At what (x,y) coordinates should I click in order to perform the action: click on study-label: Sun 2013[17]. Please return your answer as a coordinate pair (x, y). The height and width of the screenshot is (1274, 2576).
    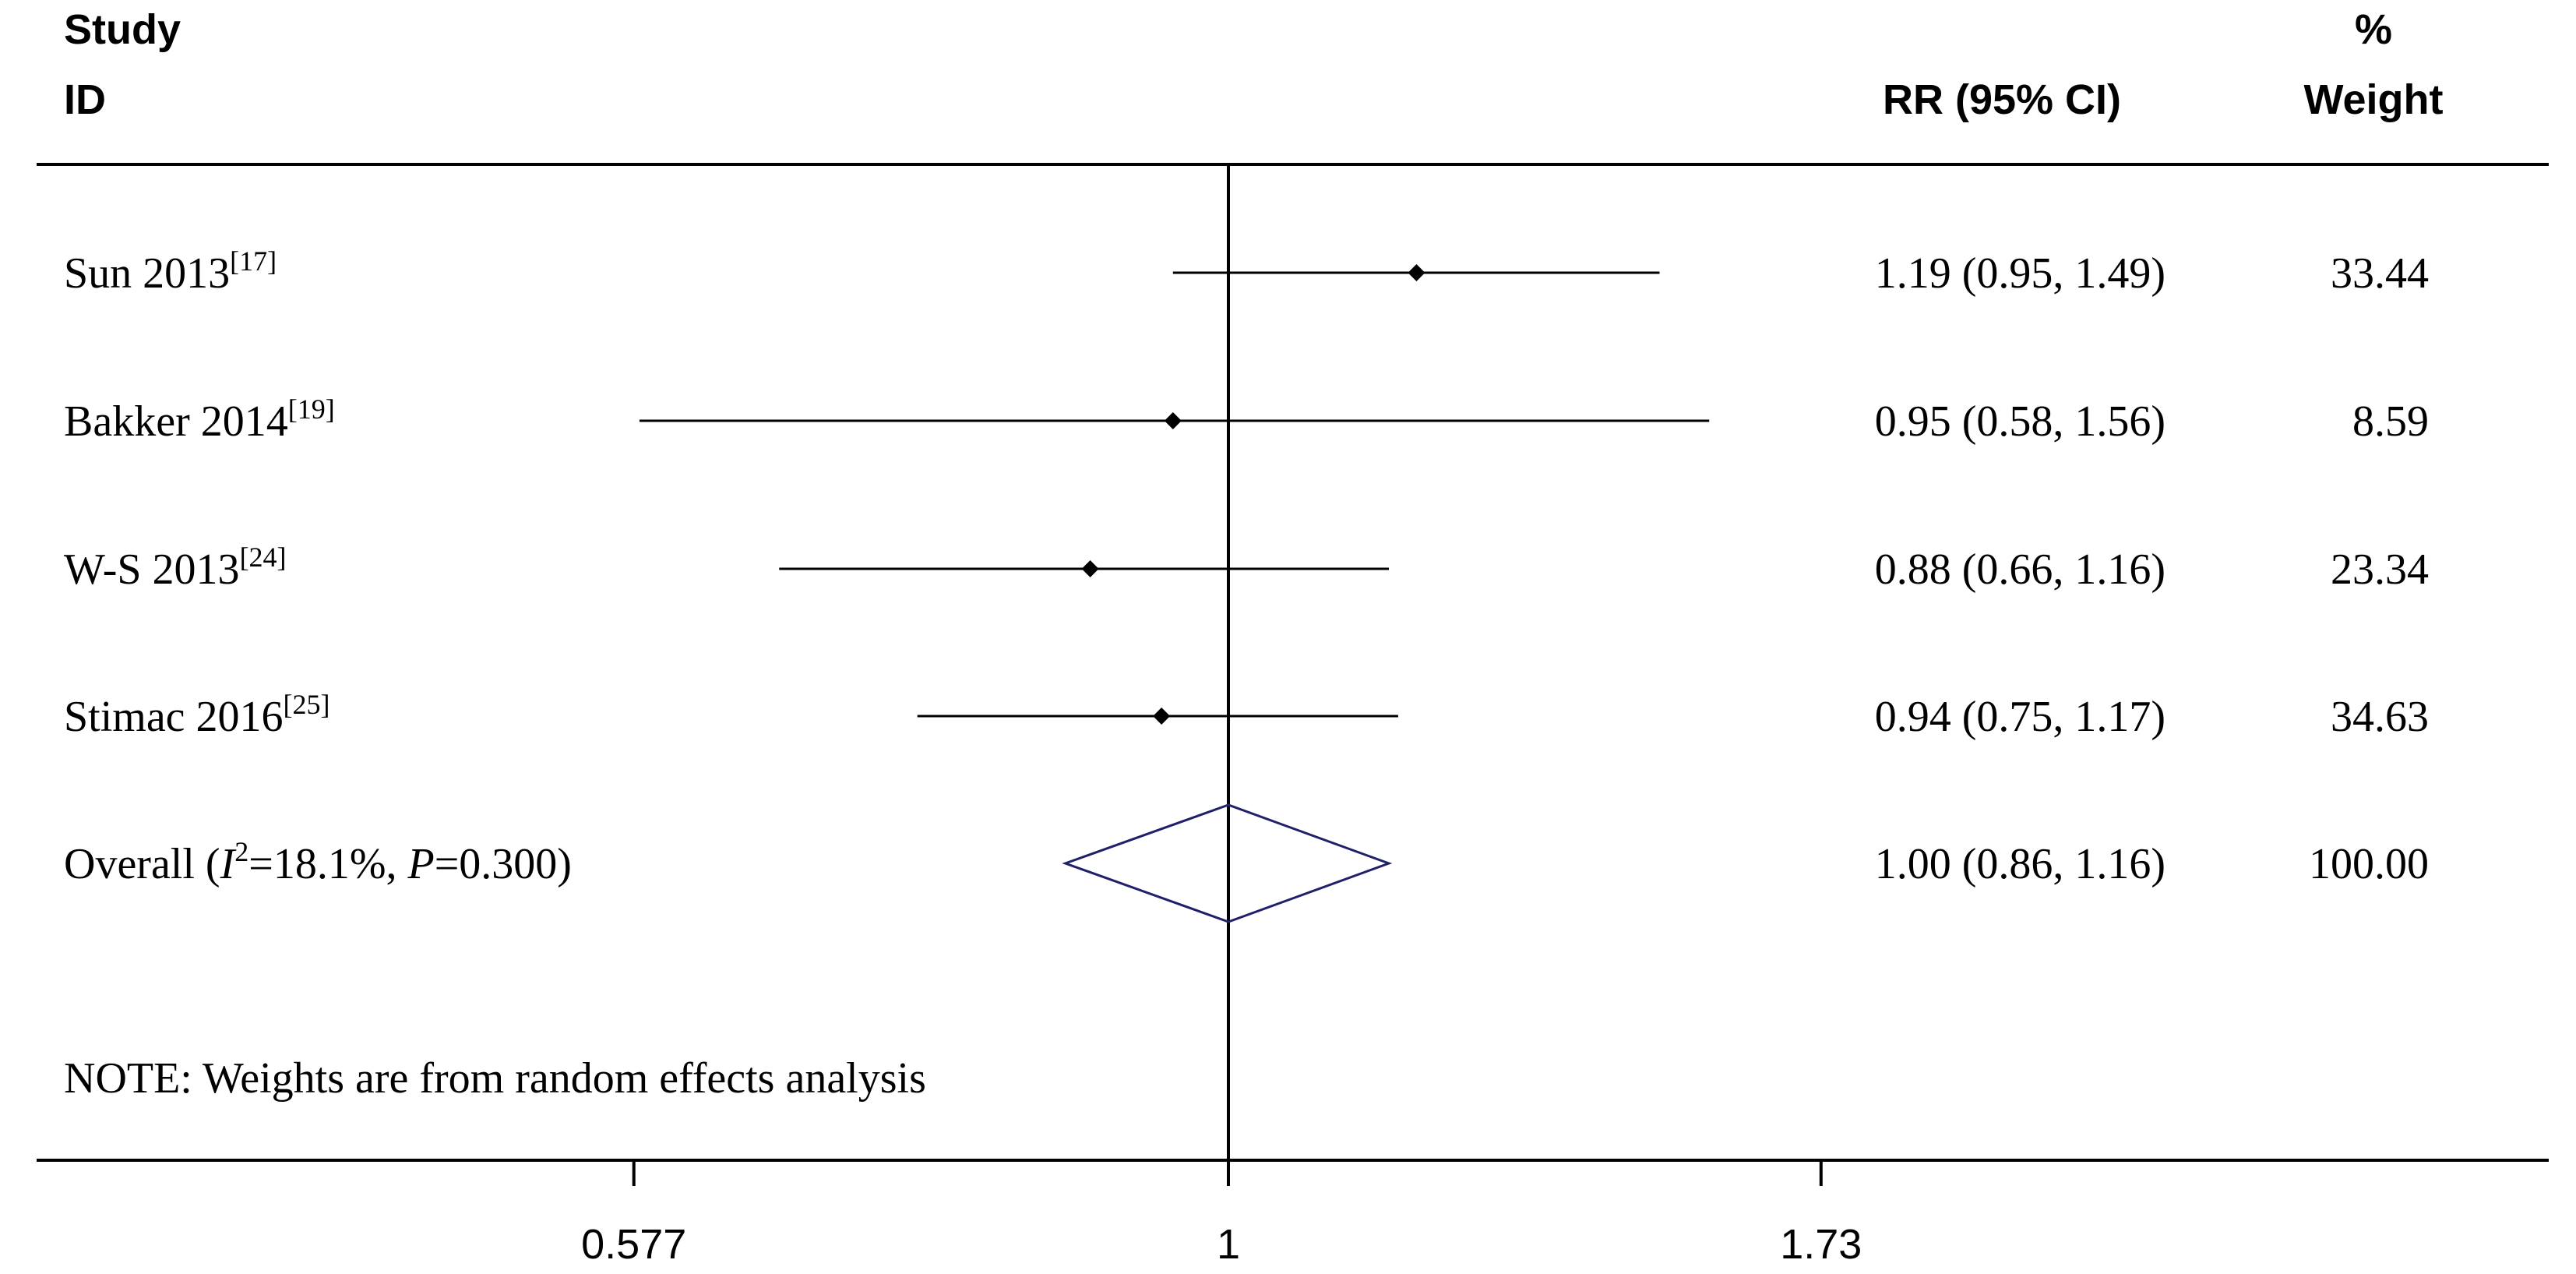
    Looking at the image, I should click on (170, 271).